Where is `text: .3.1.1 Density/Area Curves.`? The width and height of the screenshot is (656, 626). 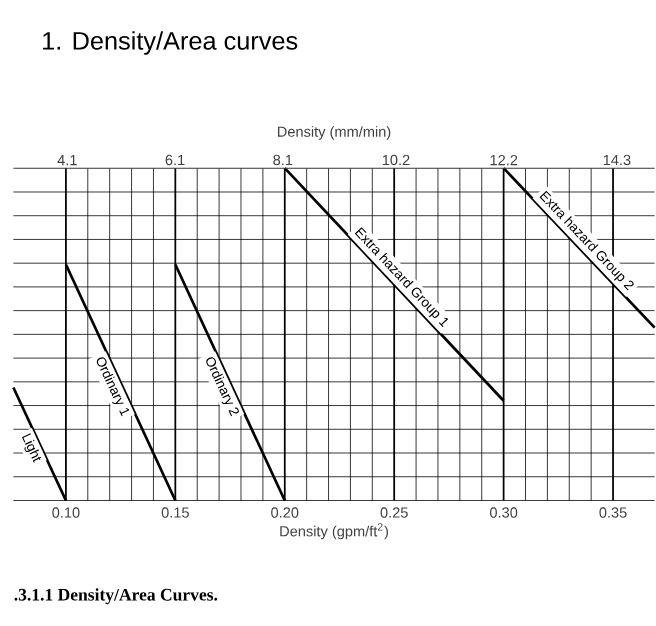 text: .3.1.1 Density/Area Curves. is located at coordinates (116, 596).